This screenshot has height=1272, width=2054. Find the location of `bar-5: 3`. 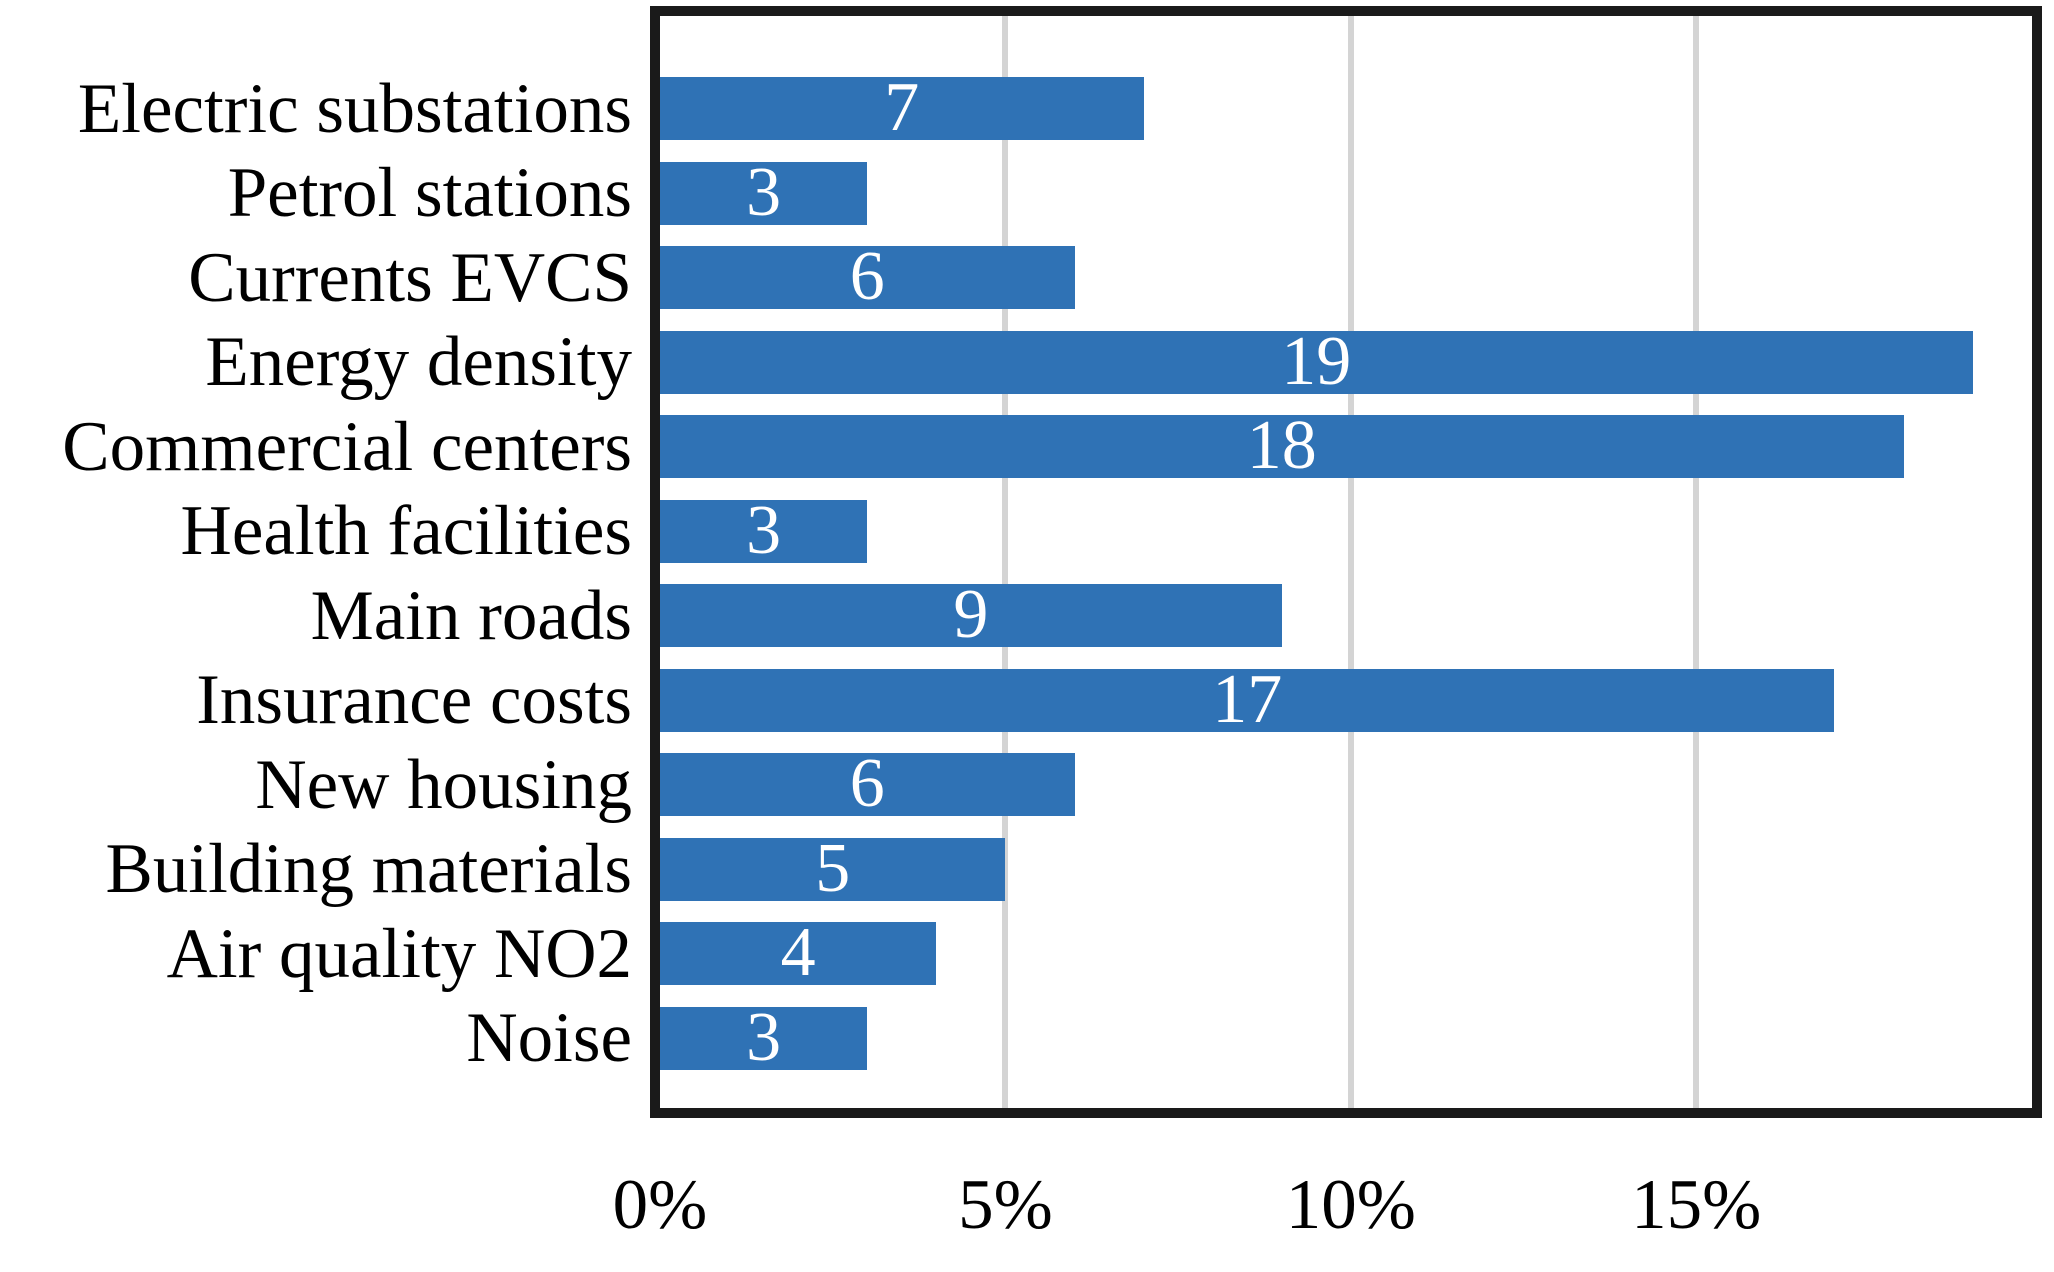

bar-5: 3 is located at coordinates (764, 530).